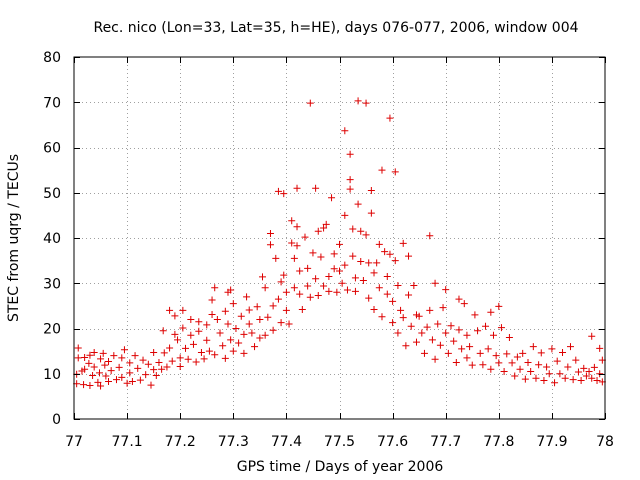  Describe the element at coordinates (74, 442) in the screenshot. I see `x-tick-label: 77` at that location.